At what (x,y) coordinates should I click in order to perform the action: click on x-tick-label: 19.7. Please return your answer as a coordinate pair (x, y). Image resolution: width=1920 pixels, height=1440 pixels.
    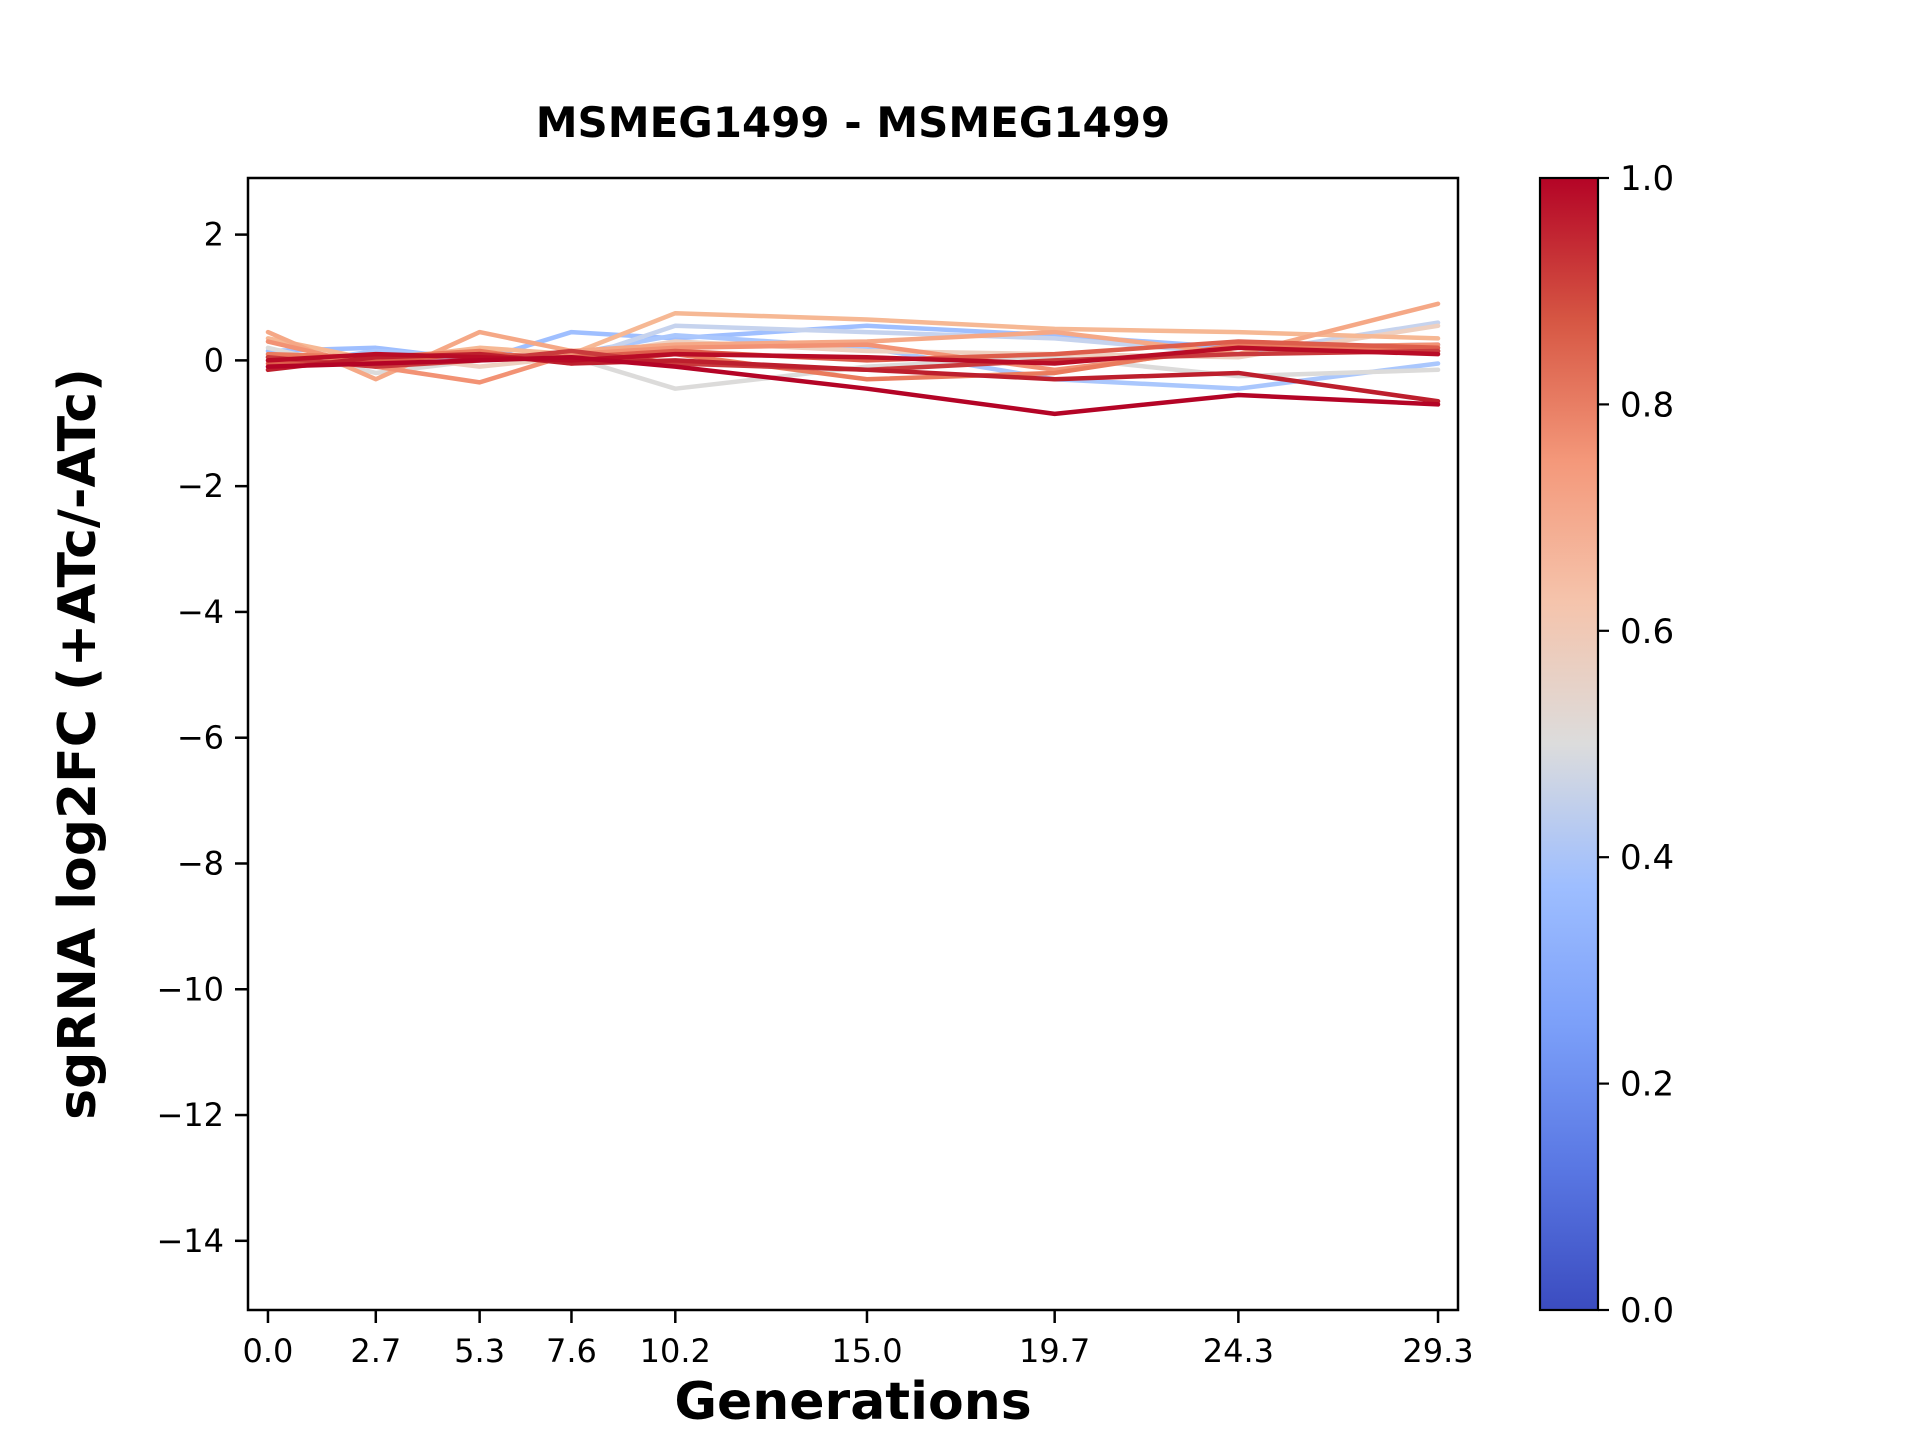
    Looking at the image, I should click on (1054, 1351).